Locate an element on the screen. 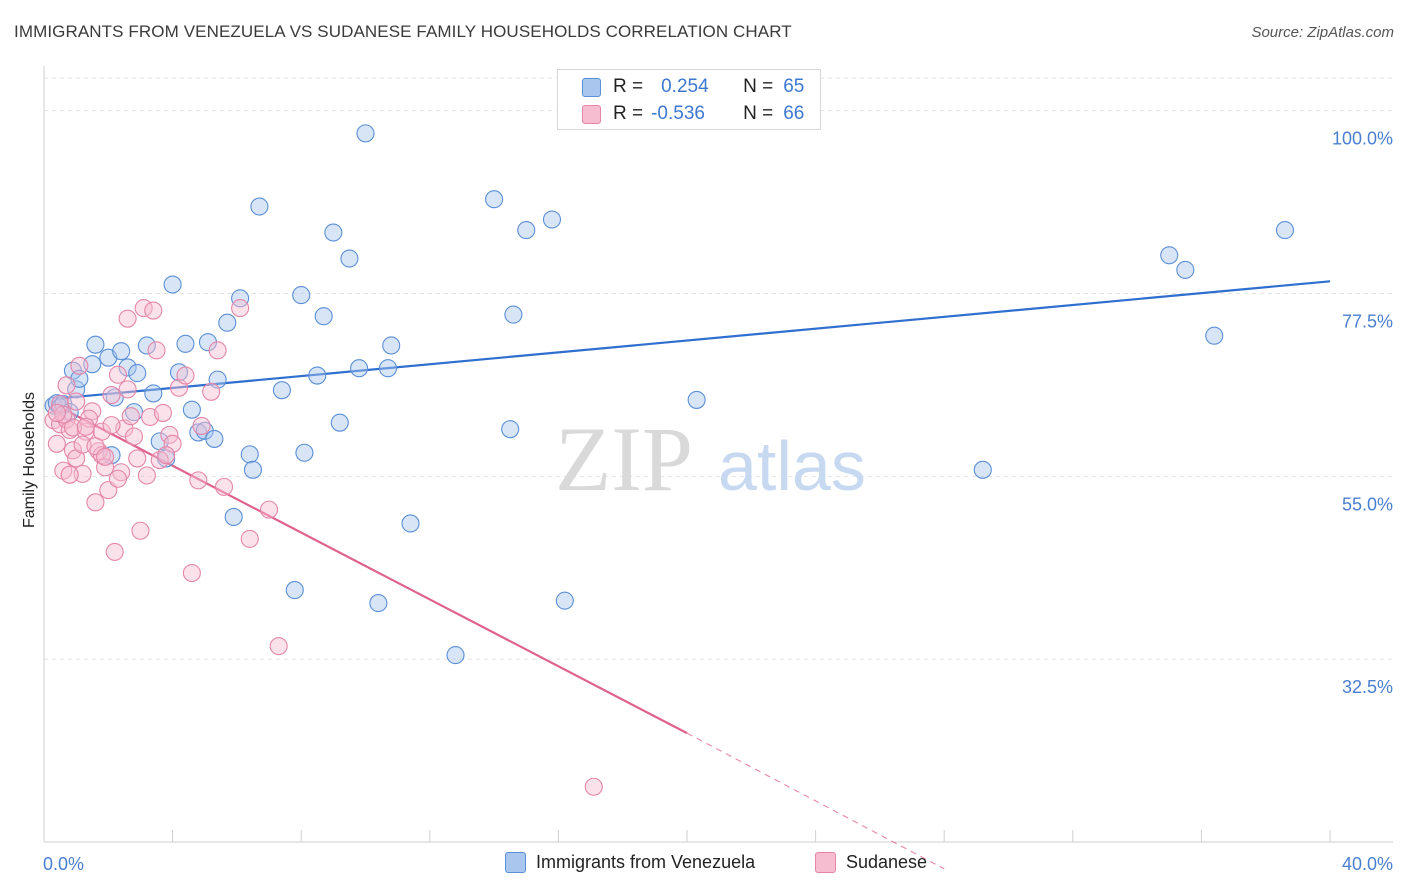 Image resolution: width=1406 pixels, height=892 pixels. bottom-legend-sudanese: Sudanese is located at coordinates (871, 862).